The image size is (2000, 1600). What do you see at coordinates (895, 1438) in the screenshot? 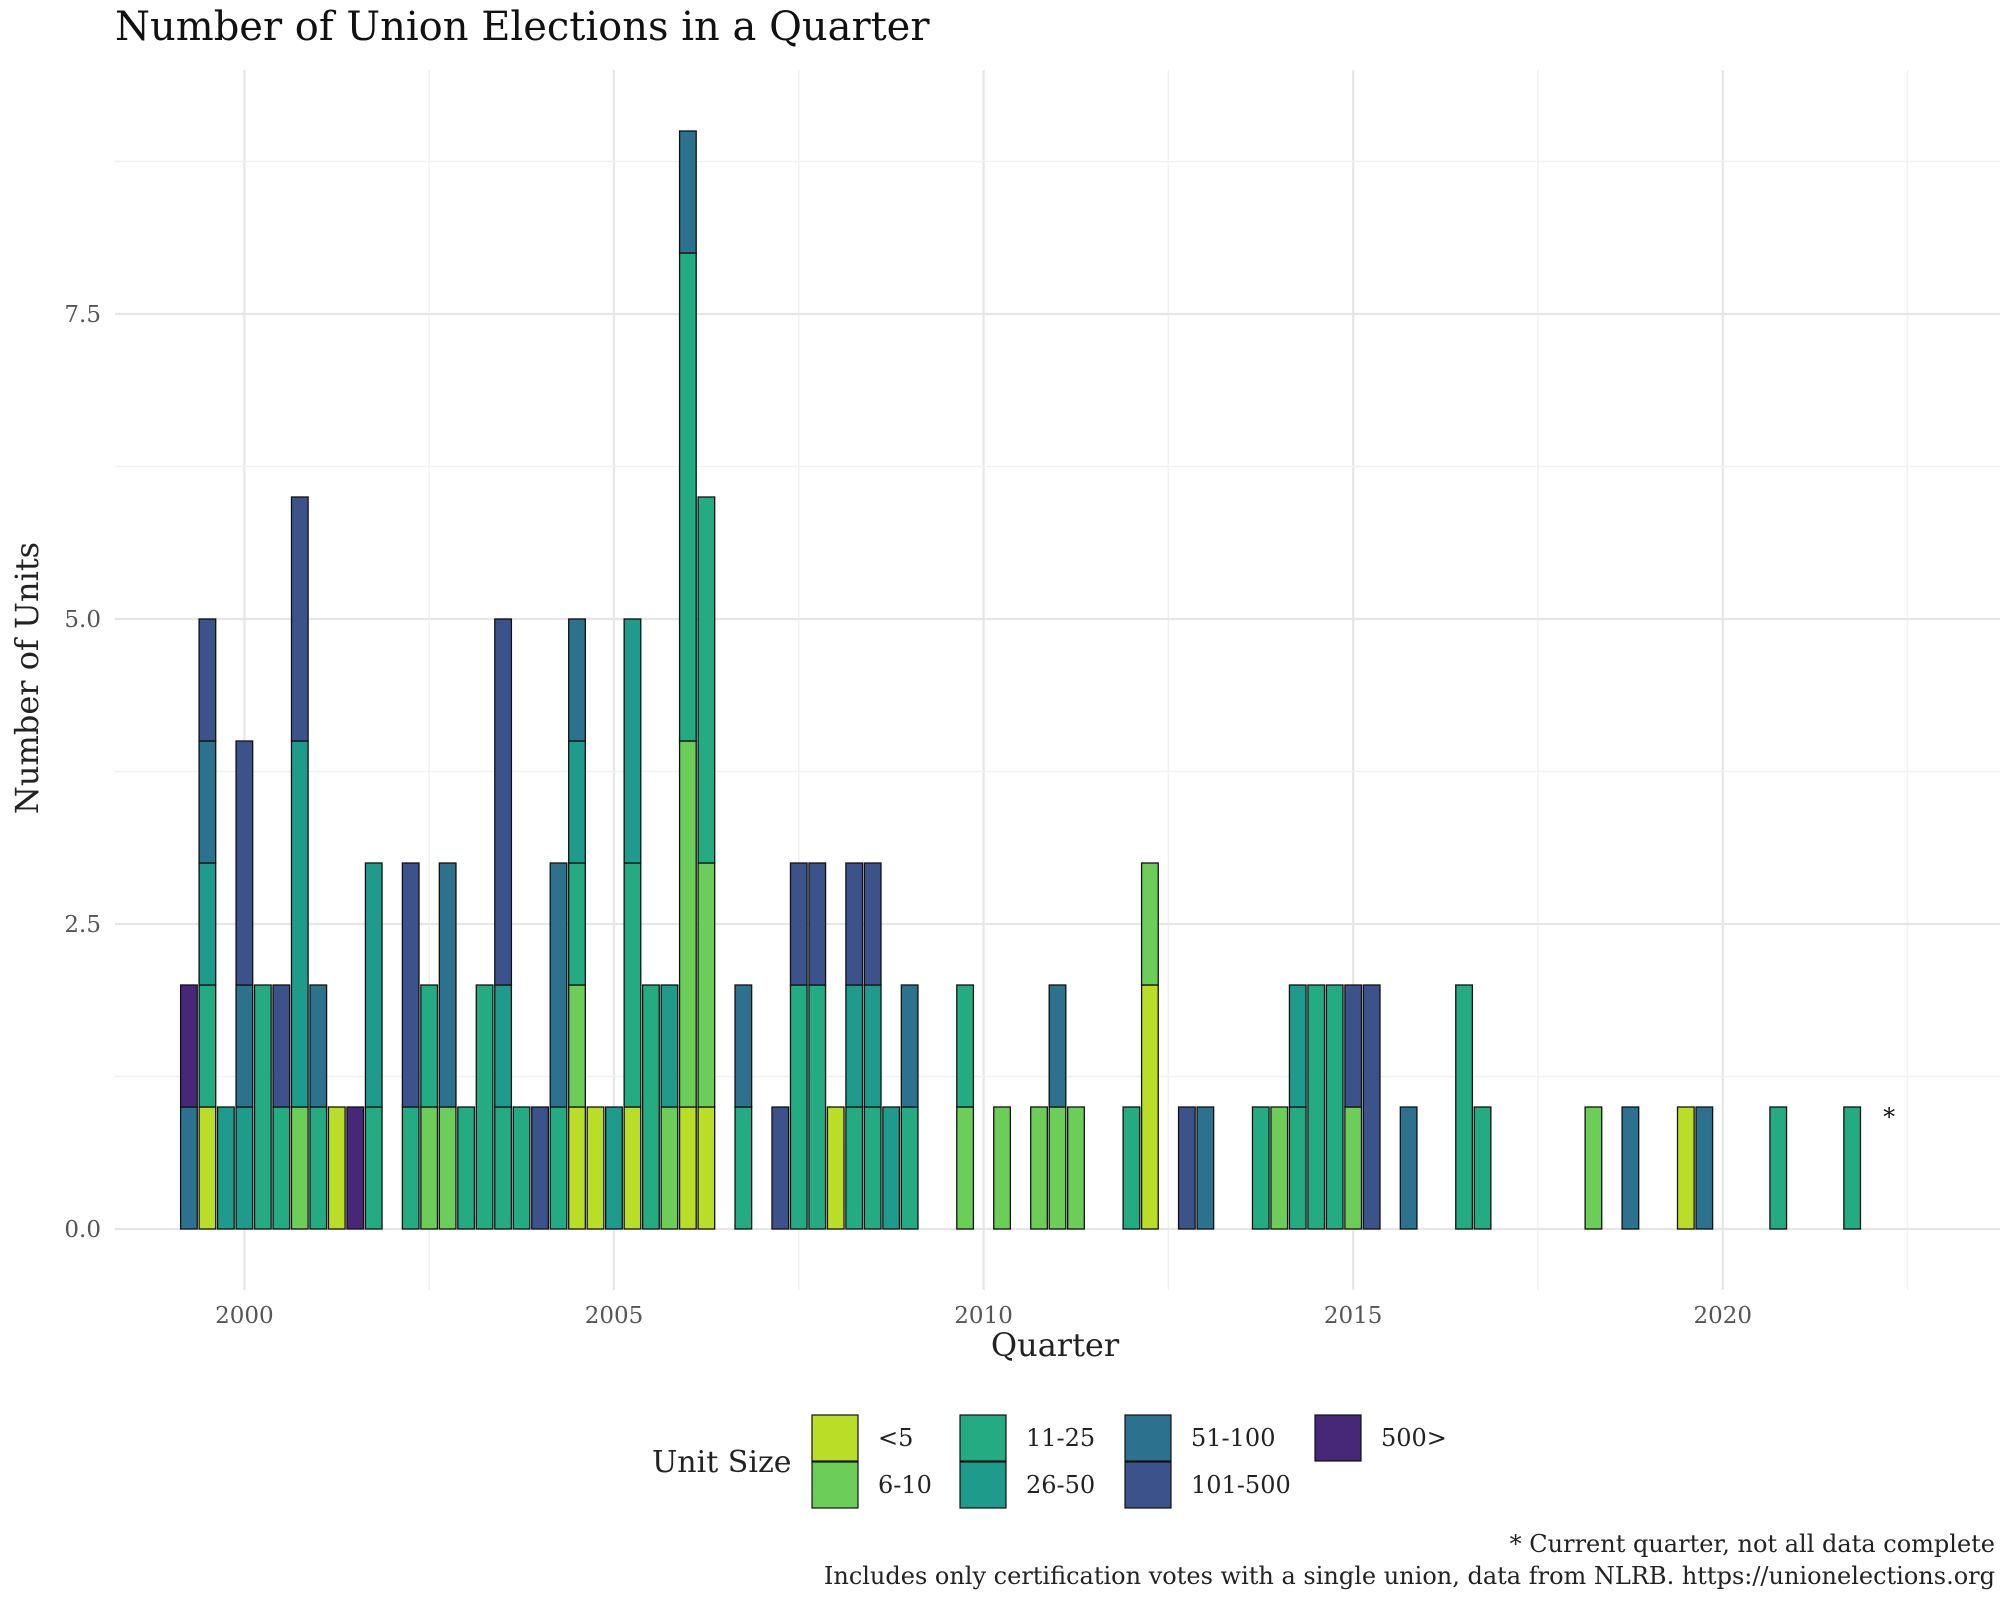
I see `legend-label-s5: <5` at bounding box center [895, 1438].